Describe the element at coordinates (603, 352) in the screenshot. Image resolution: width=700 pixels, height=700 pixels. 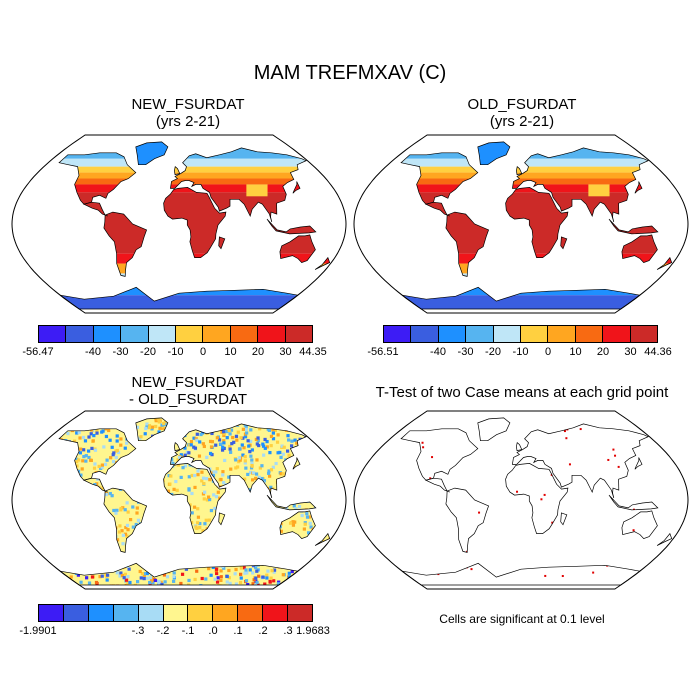
I see `colorbar-tick-label: 20` at that location.